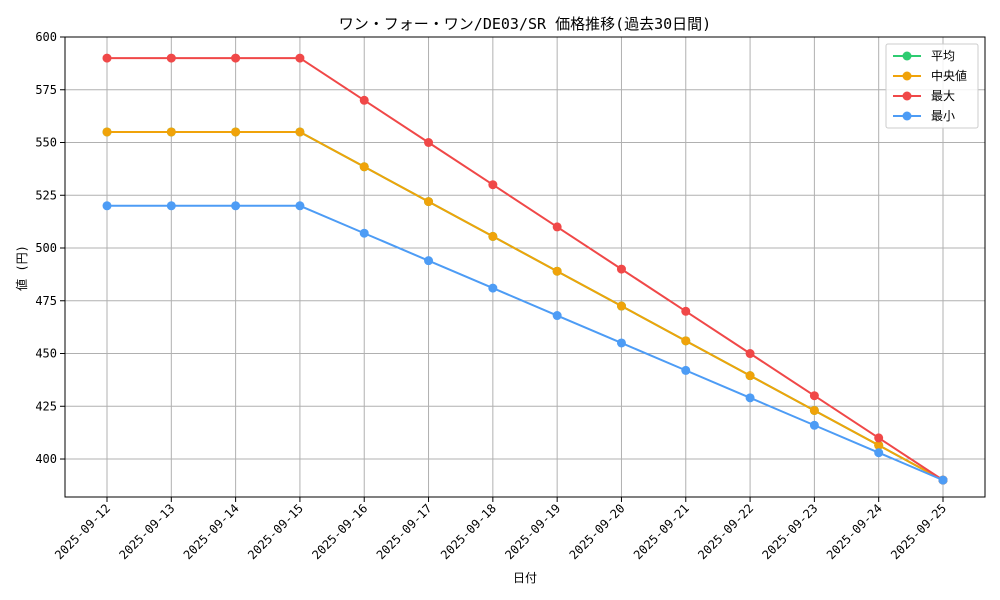  What do you see at coordinates (525, 24) in the screenshot?
I see `chart-title: ワン・フォー・ワン/DE03/SR 価格推移(過去30日間)` at bounding box center [525, 24].